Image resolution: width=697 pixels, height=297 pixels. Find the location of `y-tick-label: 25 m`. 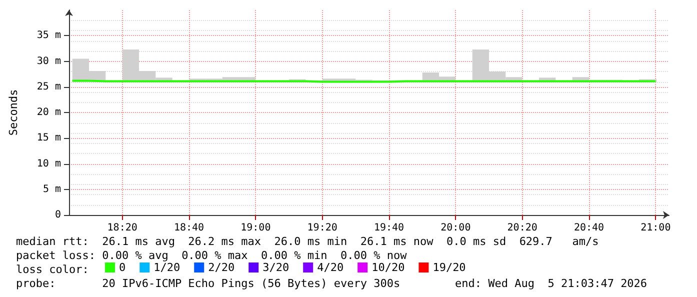

y-tick-label: 25 m is located at coordinates (48, 86).